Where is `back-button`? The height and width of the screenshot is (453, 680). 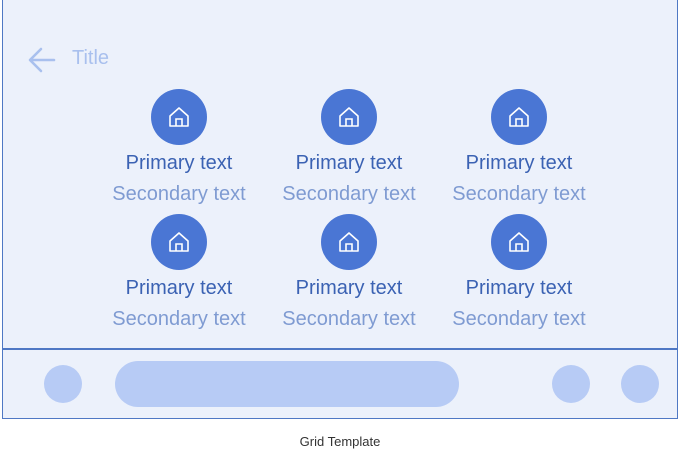 back-button is located at coordinates (42, 60).